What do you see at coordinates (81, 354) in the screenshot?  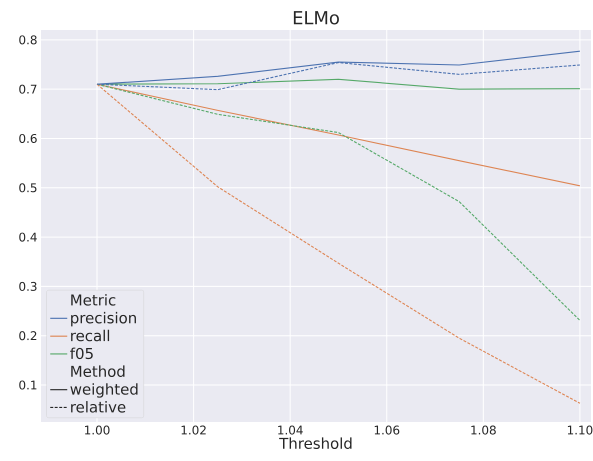 I see `legend-label: f05` at bounding box center [81, 354].